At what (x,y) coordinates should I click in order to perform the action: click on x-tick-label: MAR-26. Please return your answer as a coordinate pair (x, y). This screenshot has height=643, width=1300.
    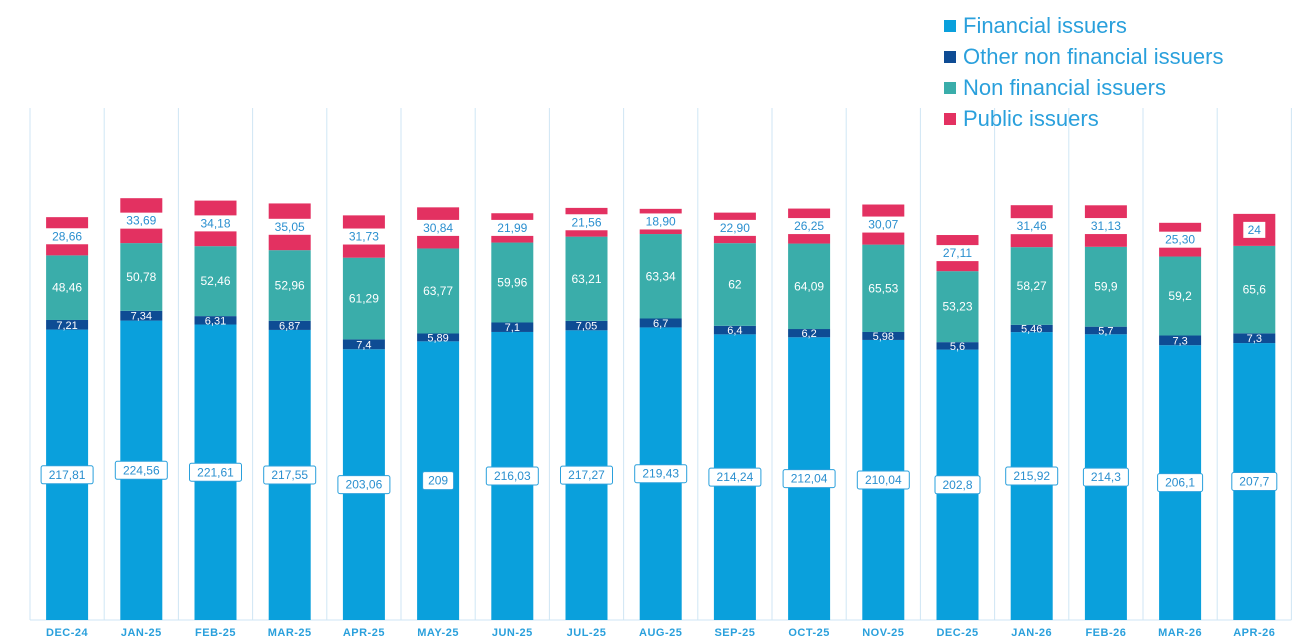
    Looking at the image, I should click on (1180, 633).